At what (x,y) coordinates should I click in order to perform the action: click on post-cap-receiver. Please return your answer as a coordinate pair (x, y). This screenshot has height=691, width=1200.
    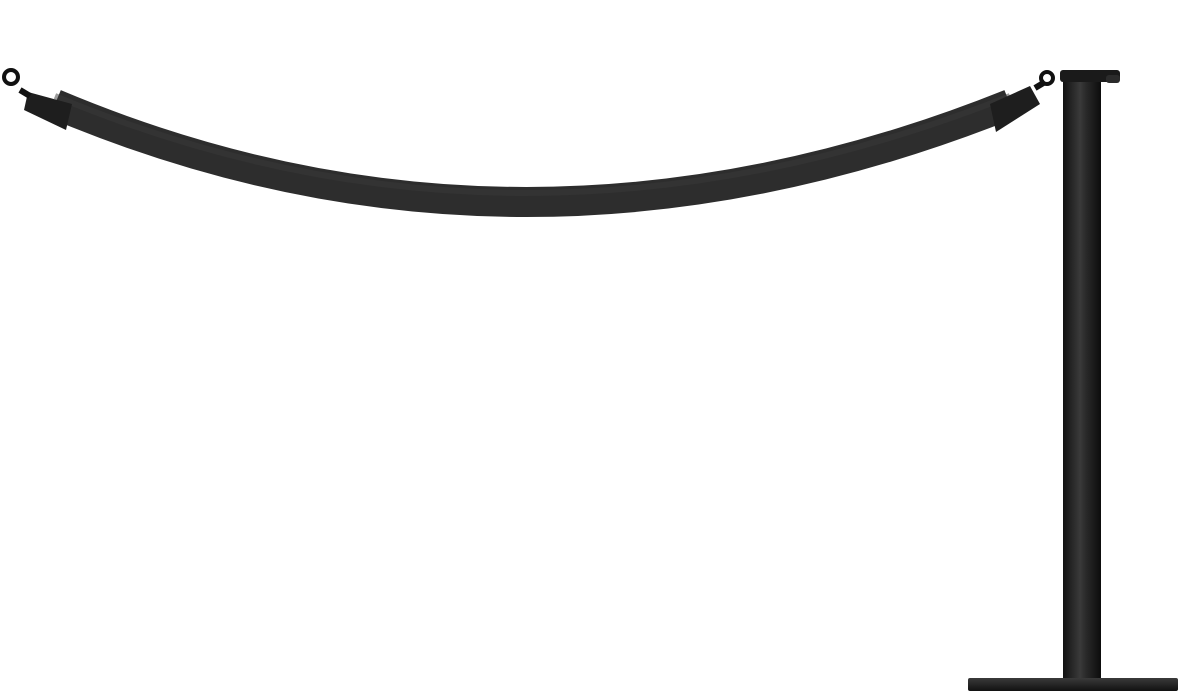
    Looking at the image, I should click on (1113, 79).